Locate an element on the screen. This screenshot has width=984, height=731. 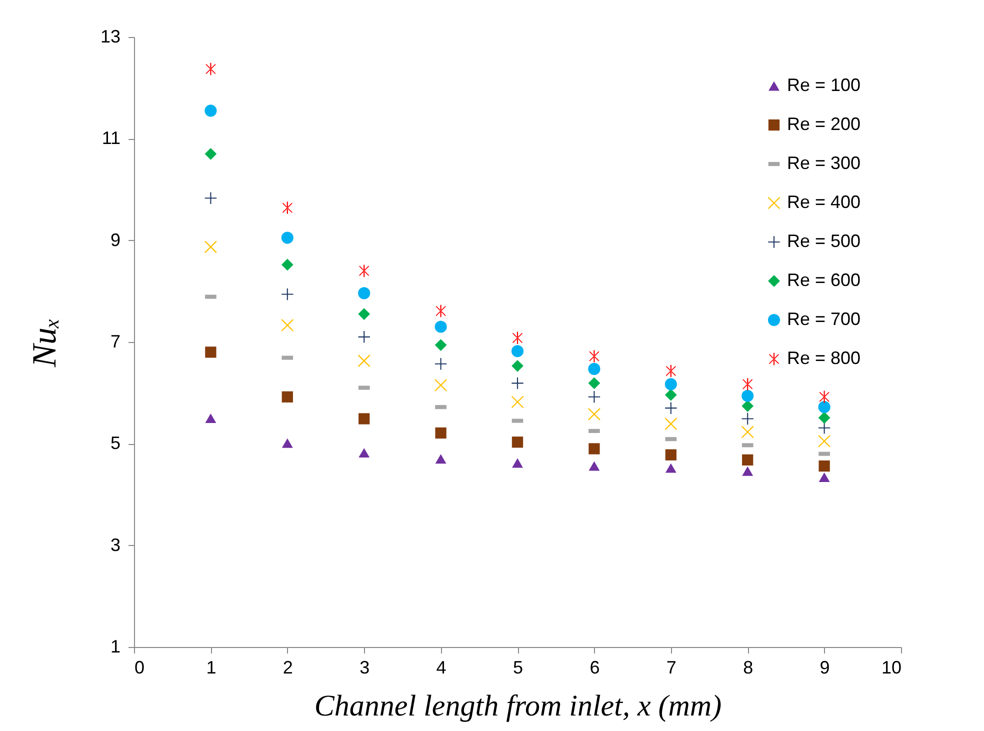
x-tick-label: 2 is located at coordinates (287, 668).